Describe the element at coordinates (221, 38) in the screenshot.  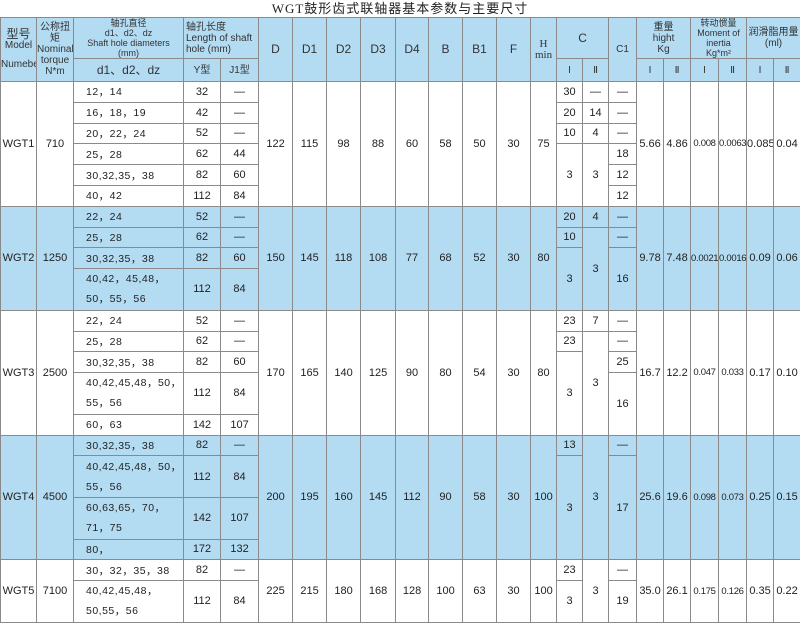
I see `header-length: 轴孔长度 Length of shaft hole (mm)` at that location.